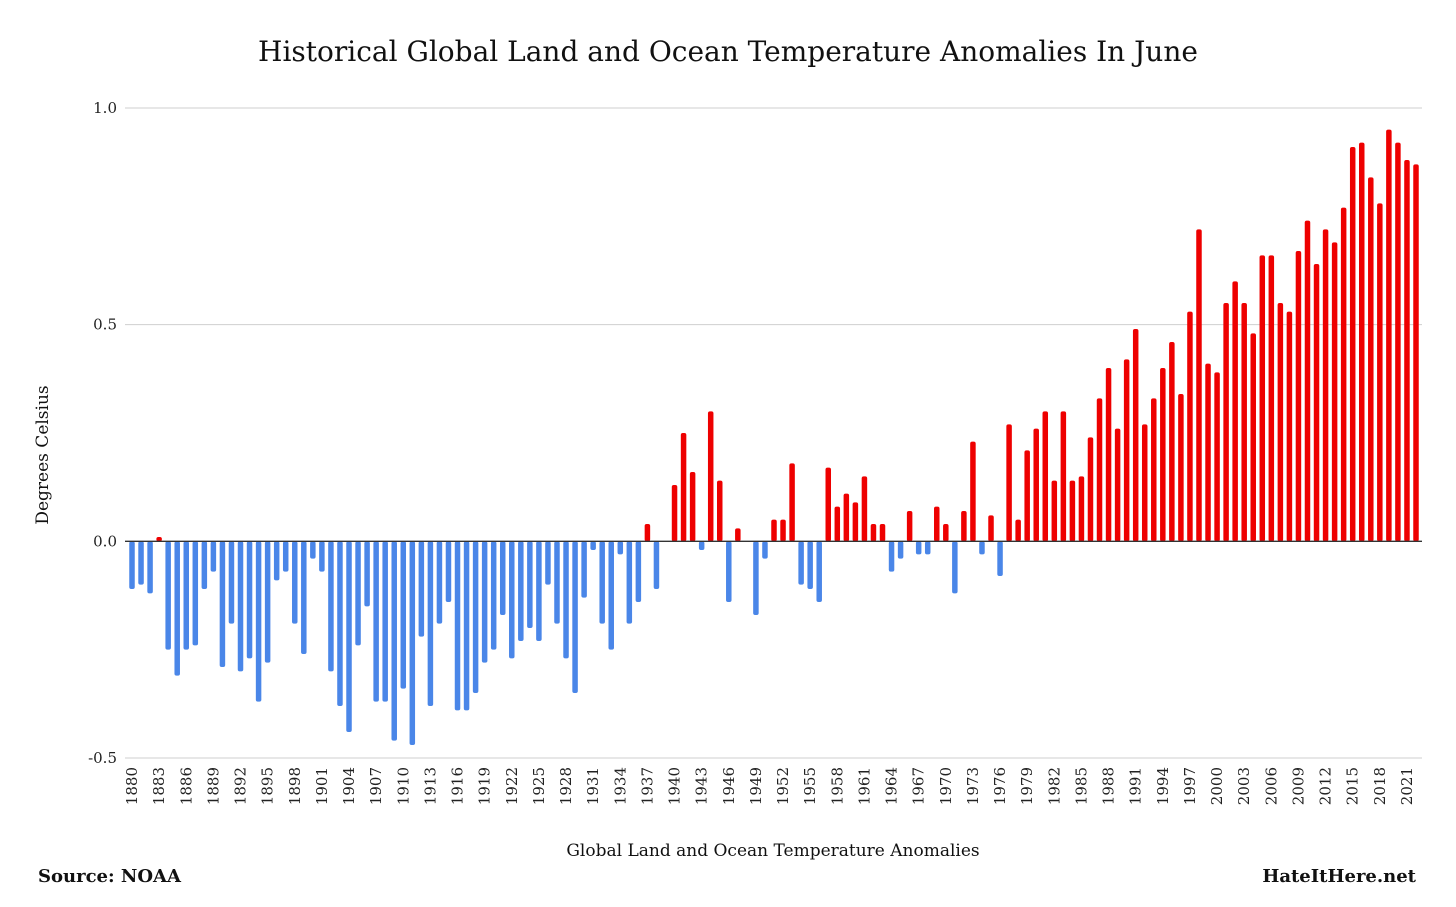 This screenshot has height=907, width=1456. I want to click on bar-1991, so click(1135, 435).